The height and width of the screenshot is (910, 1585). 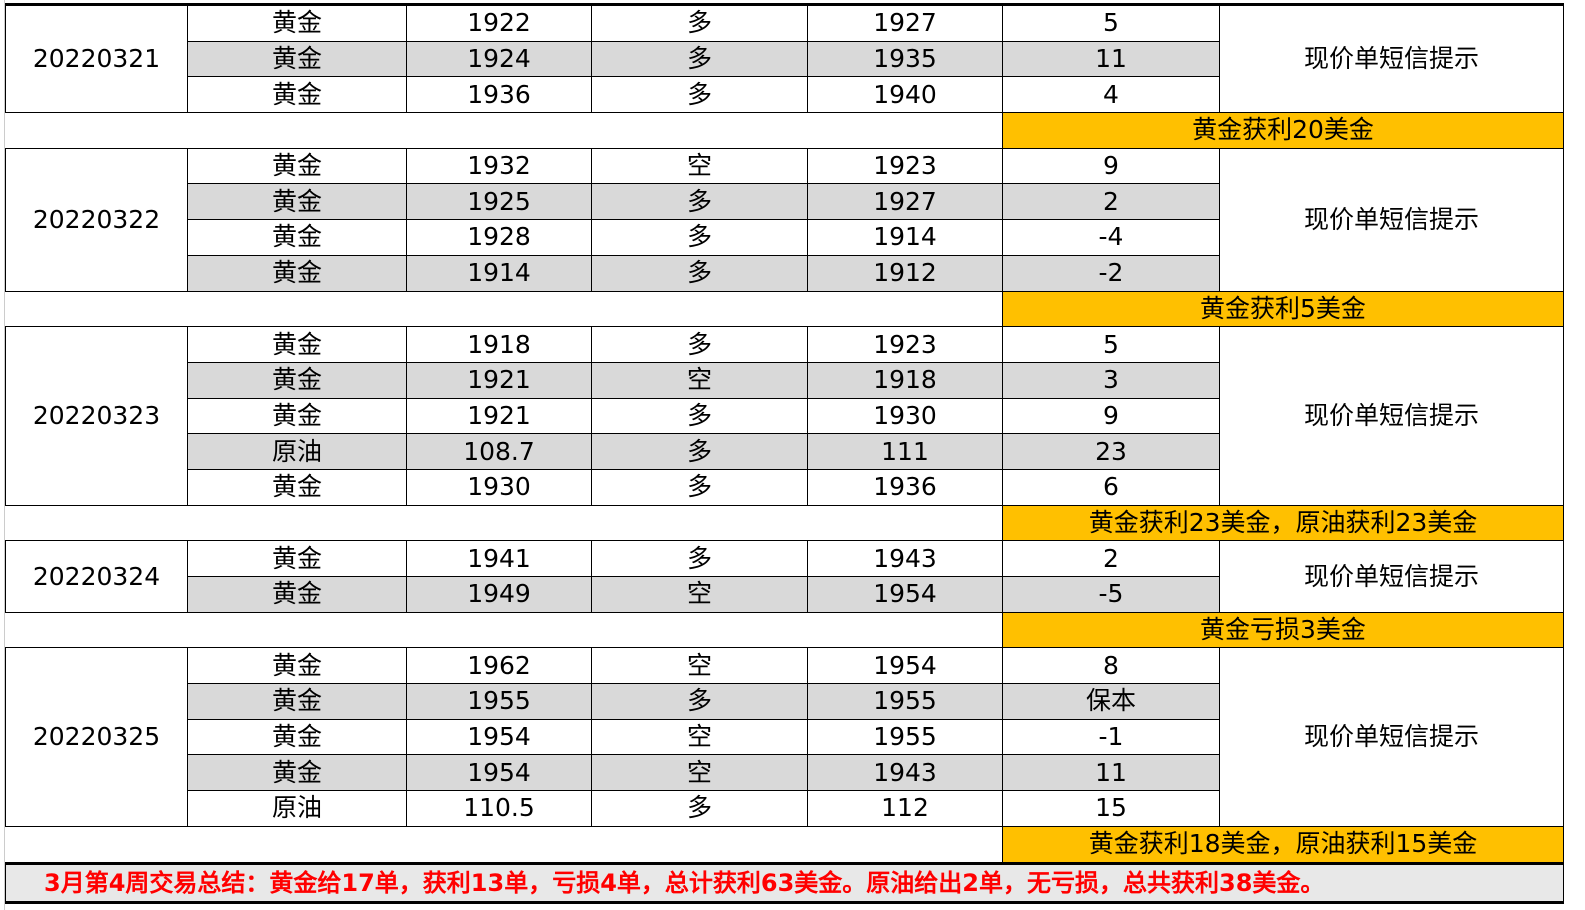 I want to click on result-cell: 黄金获利20美金, so click(x=1283, y=130).